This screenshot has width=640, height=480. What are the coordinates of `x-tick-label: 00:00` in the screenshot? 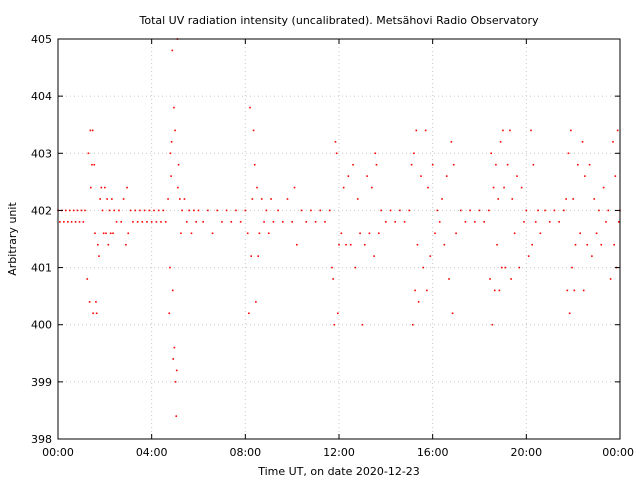 It's located at (618, 452).